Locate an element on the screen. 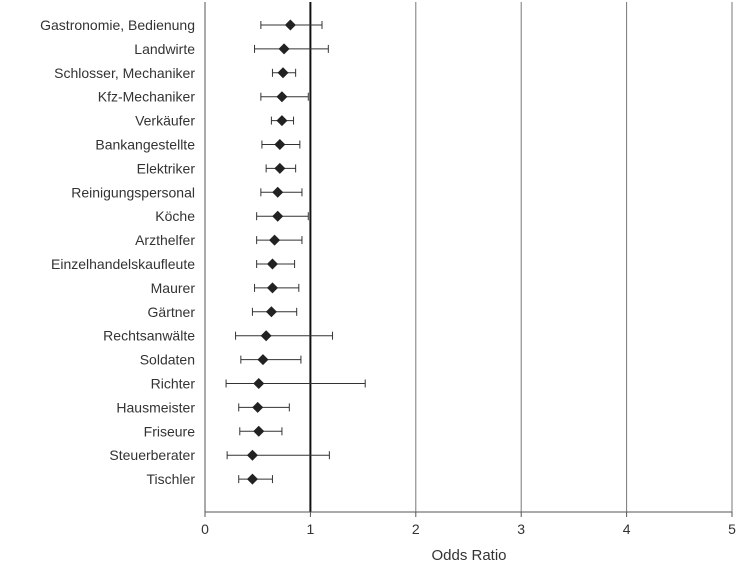 This screenshot has width=738, height=569. x-tick-label: 2 is located at coordinates (416, 529).